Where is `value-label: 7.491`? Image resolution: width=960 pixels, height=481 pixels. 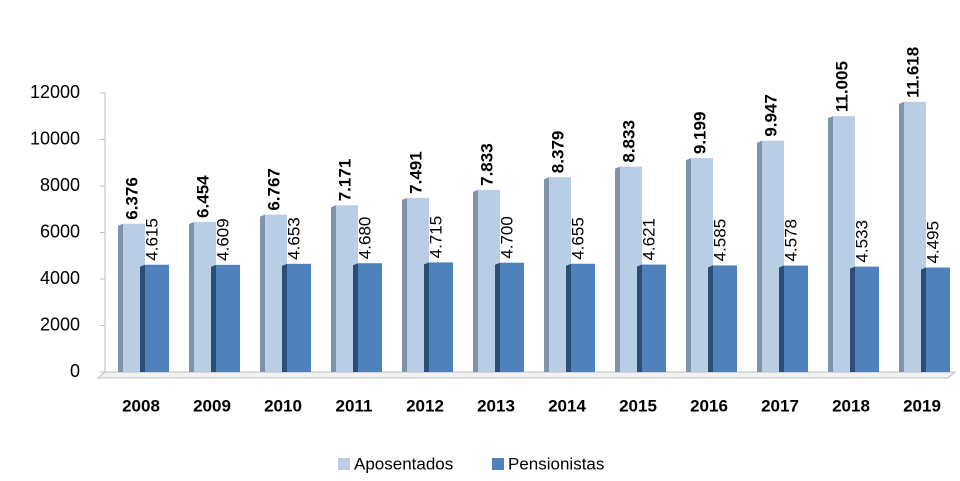 value-label: 7.491 is located at coordinates (415, 172).